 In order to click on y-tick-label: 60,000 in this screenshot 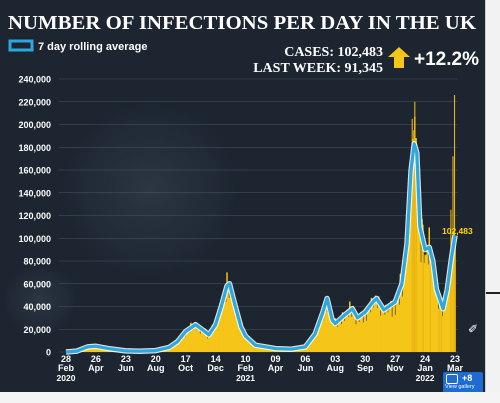, I will do `click(37, 284)`.